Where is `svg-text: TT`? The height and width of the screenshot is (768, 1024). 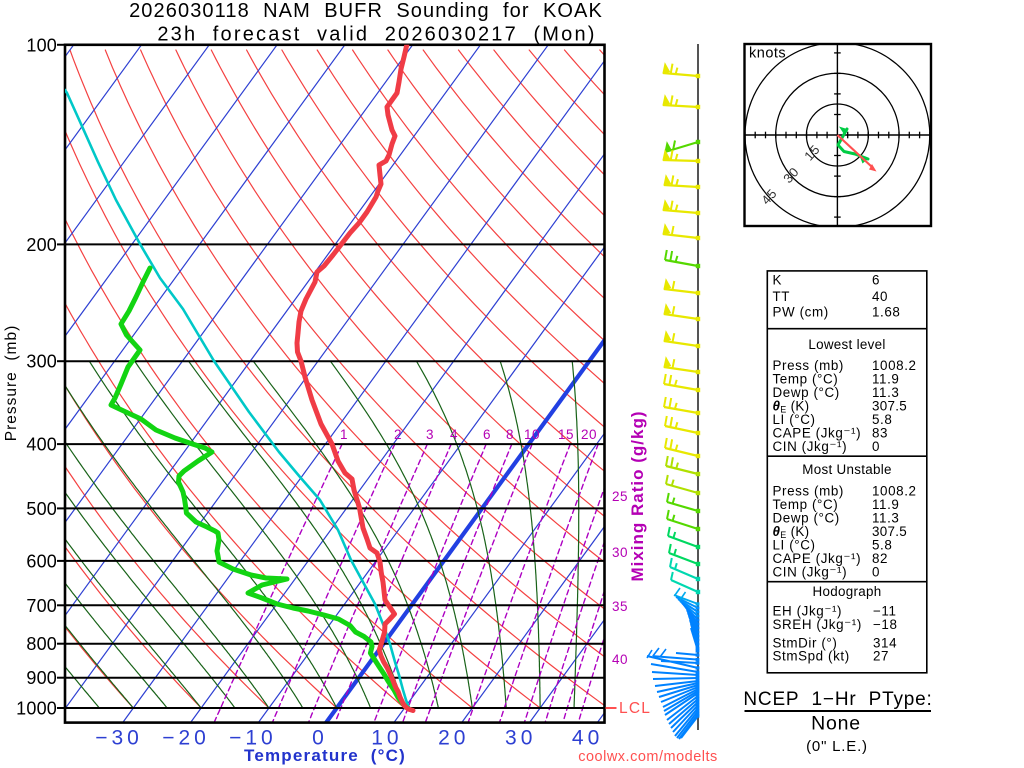
svg-text: TT is located at coordinates (782, 296).